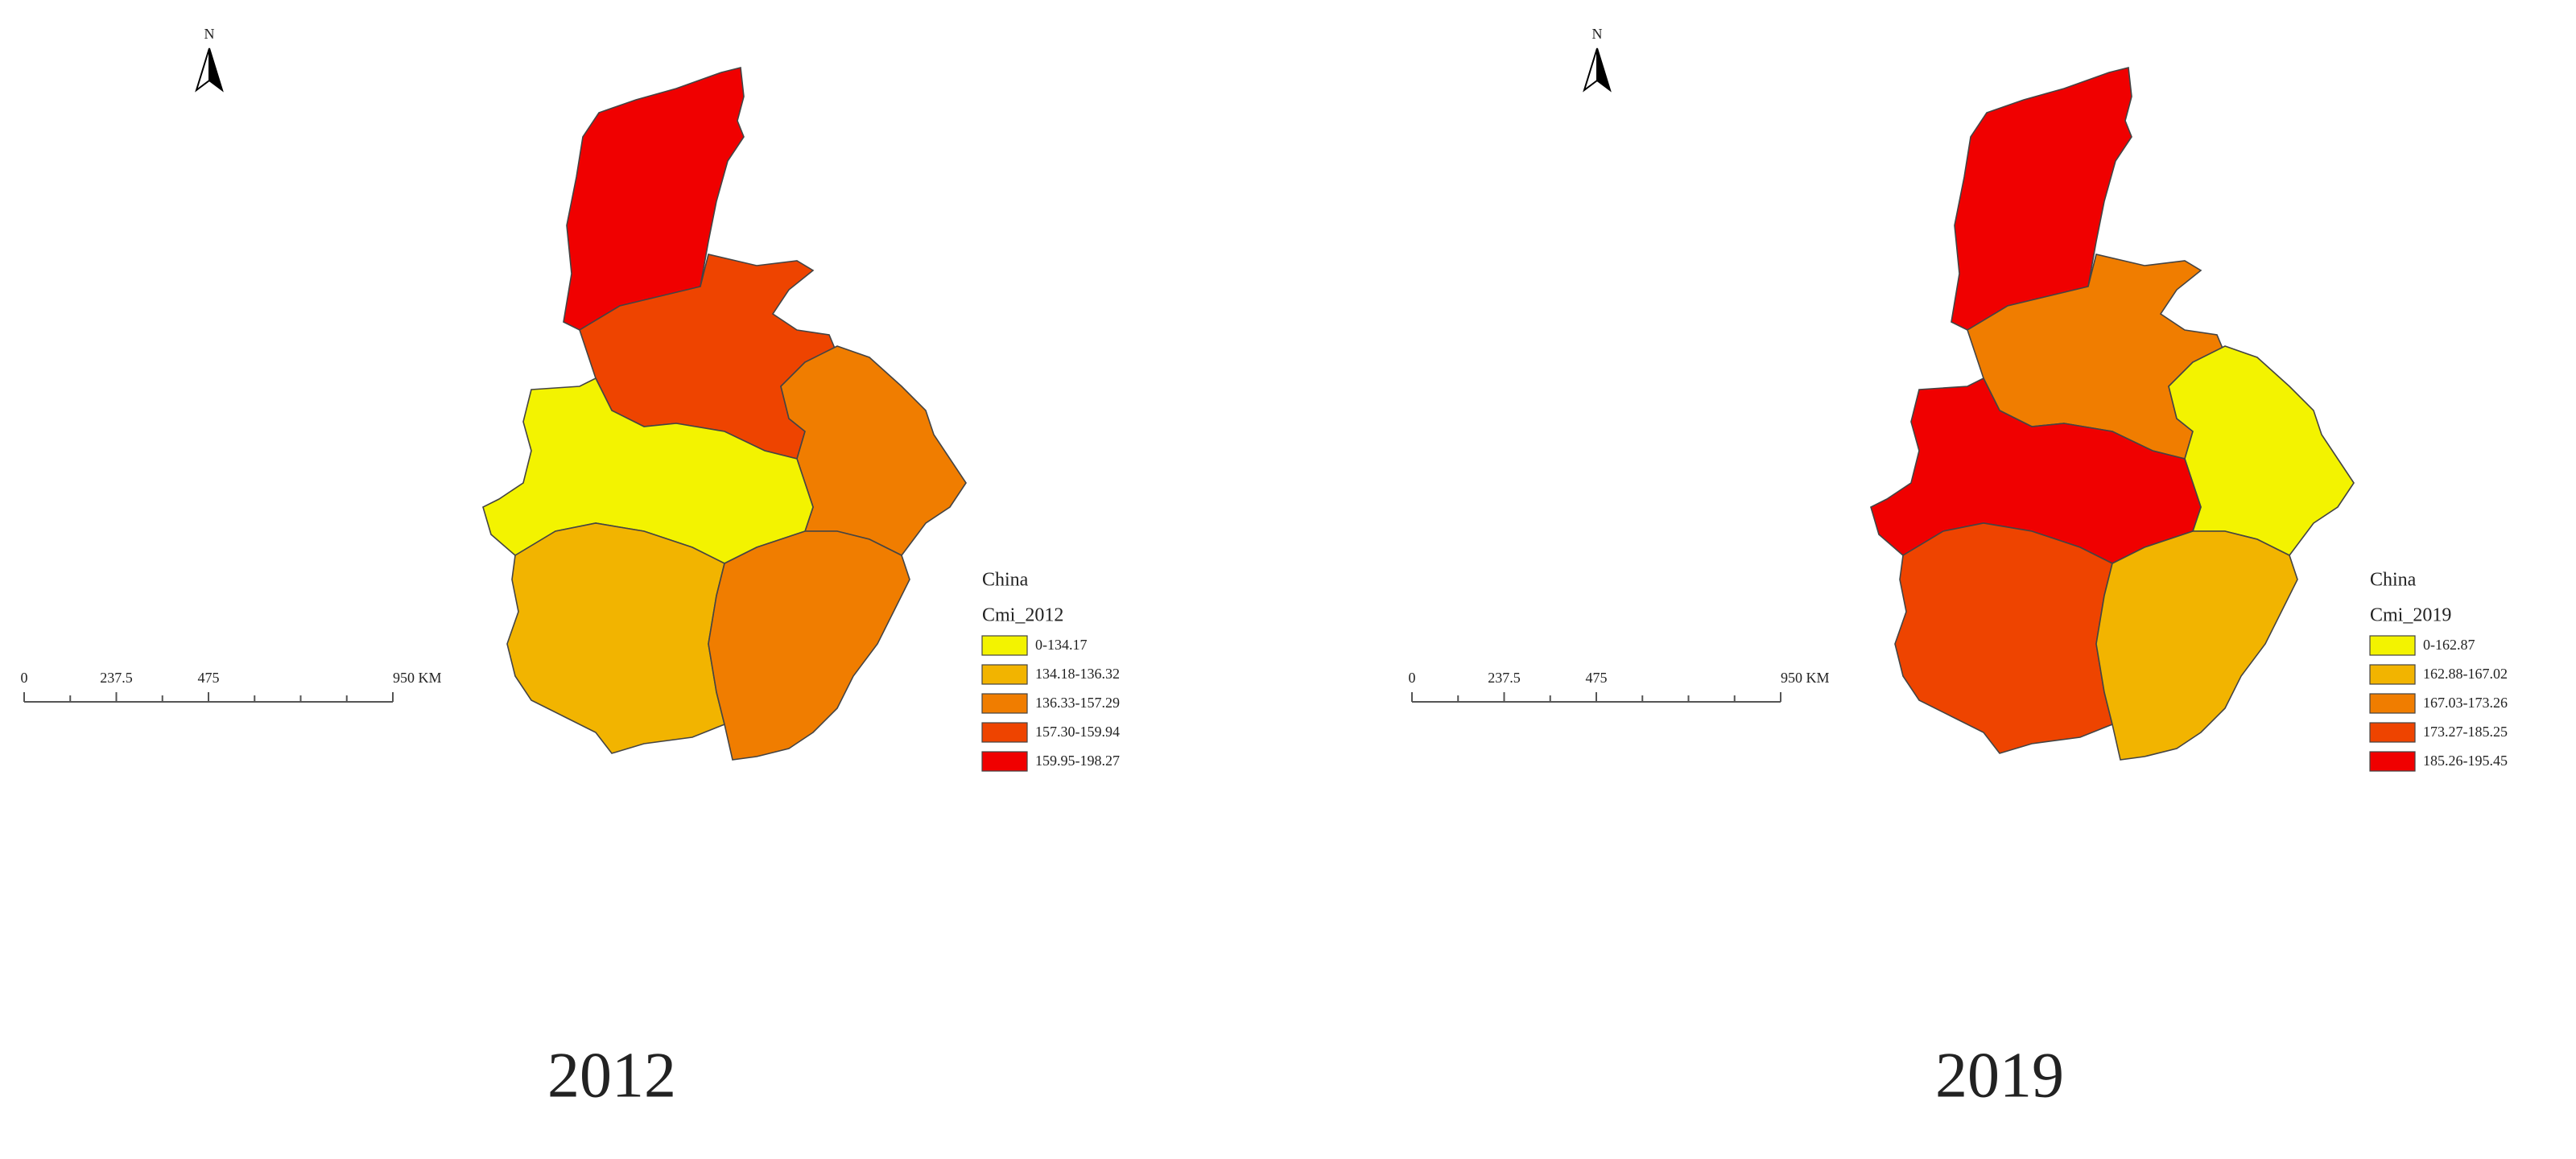  Describe the element at coordinates (1077, 732) in the screenshot. I see `legend-label: 157.30-159.94` at that location.